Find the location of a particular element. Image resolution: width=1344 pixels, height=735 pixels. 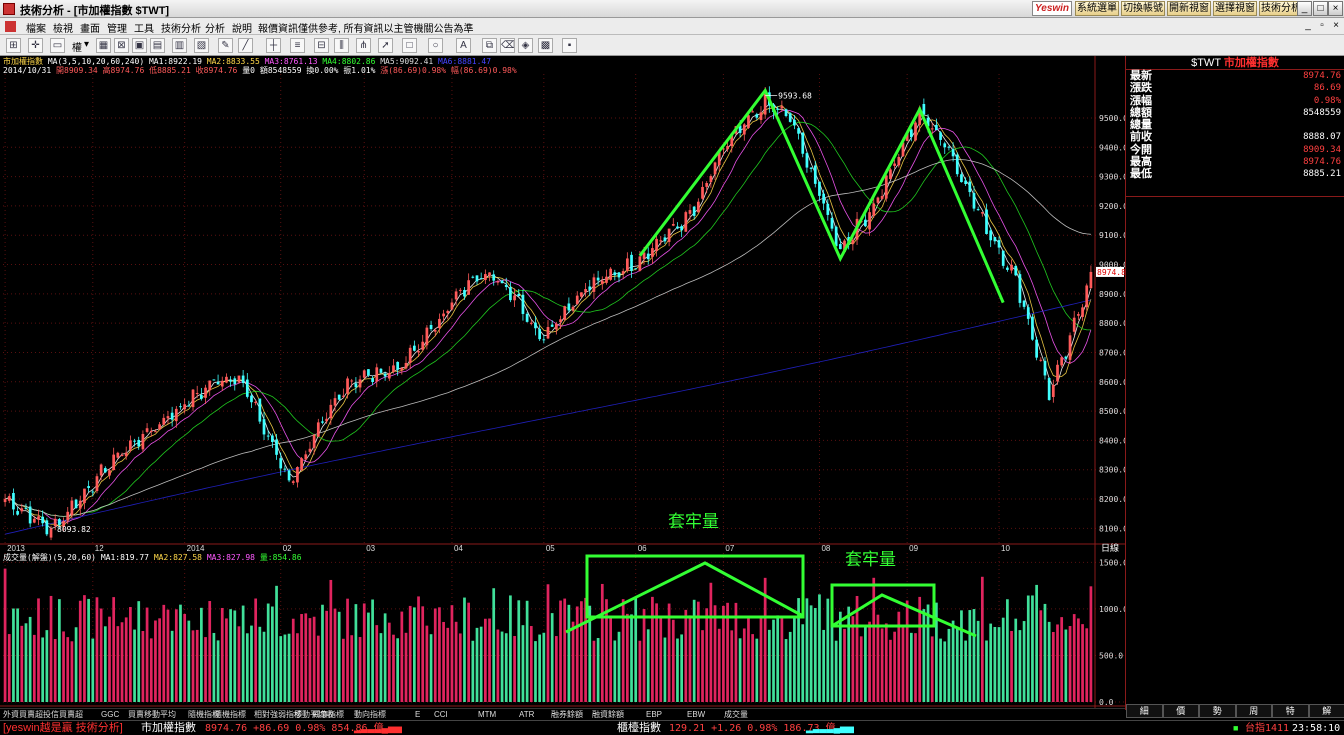

indicator-tab: 融資餘額 is located at coordinates (608, 714).